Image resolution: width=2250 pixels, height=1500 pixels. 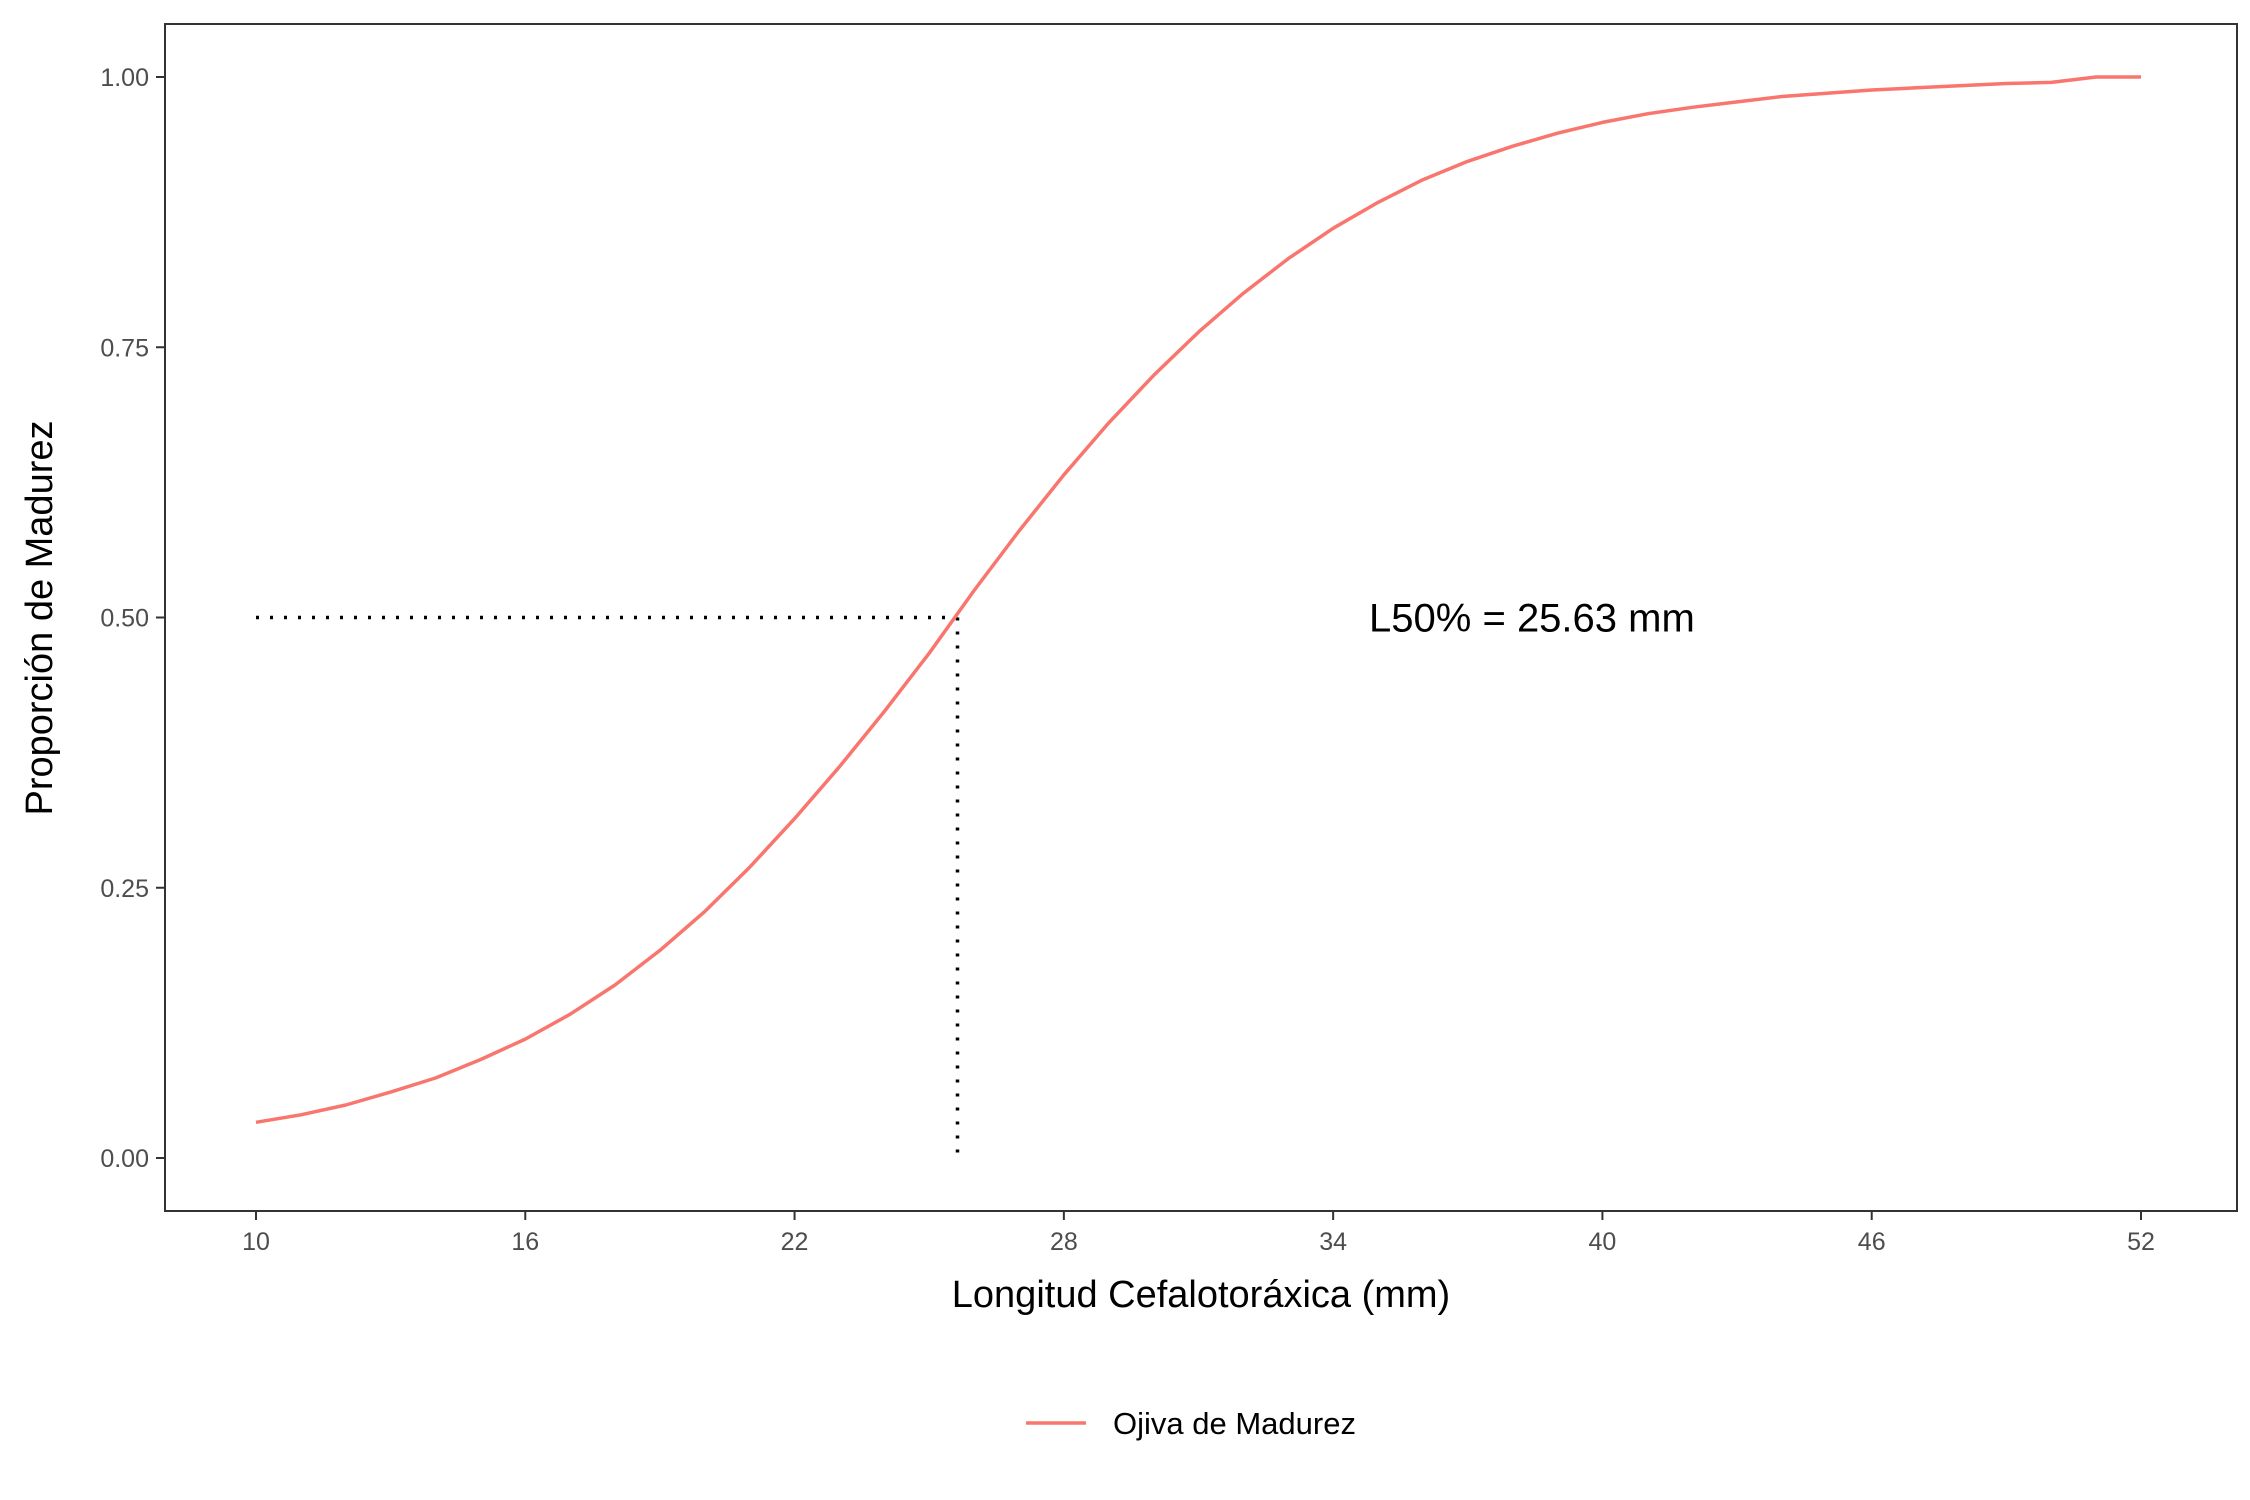 I want to click on x-tick-label: 16, so click(x=525, y=1242).